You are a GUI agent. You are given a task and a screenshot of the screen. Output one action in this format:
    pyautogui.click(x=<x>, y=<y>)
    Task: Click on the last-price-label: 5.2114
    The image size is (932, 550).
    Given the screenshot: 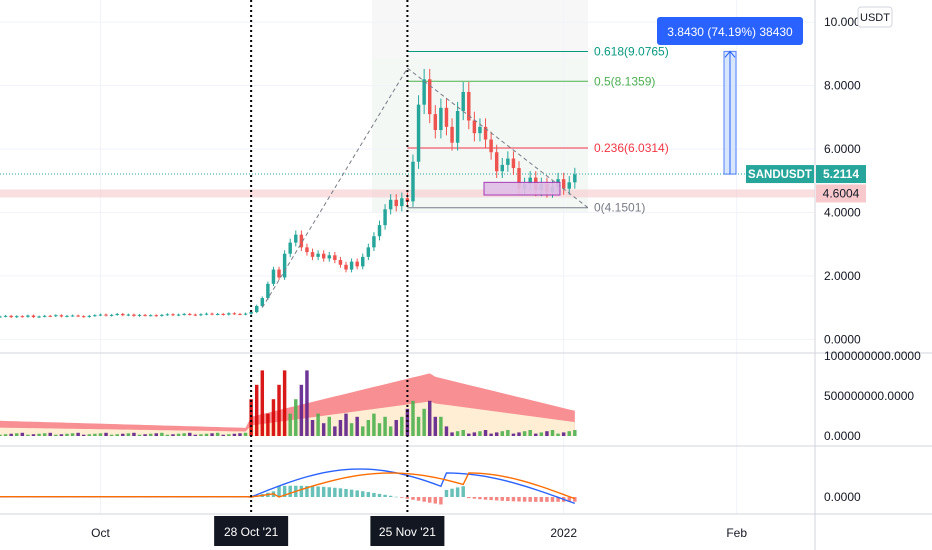 What is the action you would take?
    pyautogui.click(x=841, y=174)
    